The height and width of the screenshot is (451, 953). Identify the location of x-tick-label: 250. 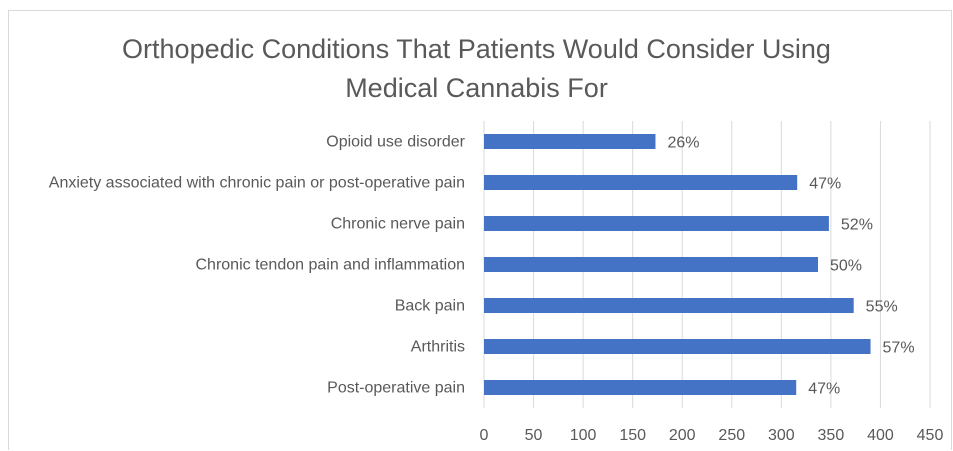
(731, 435).